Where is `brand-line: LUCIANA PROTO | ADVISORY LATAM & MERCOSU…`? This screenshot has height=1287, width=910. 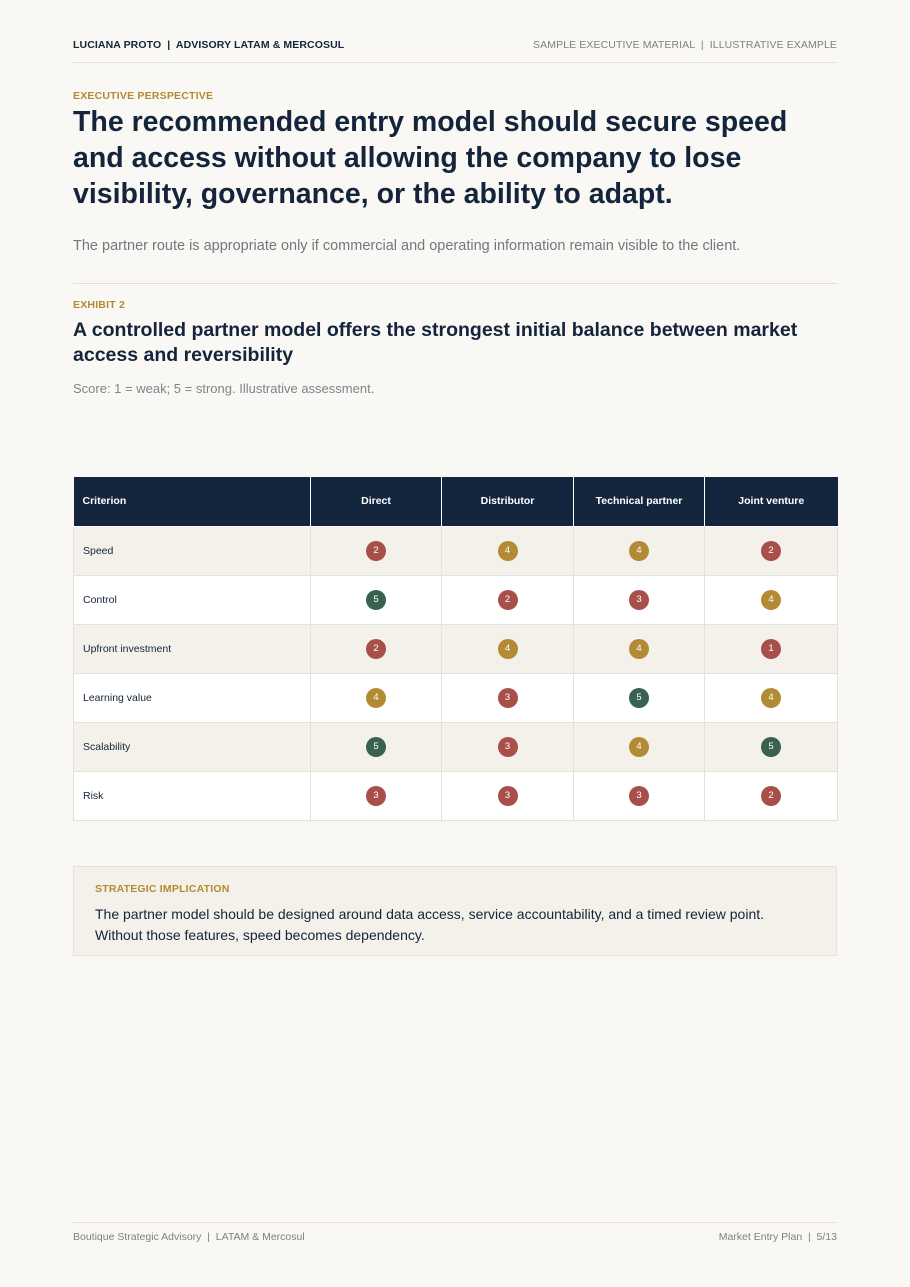 brand-line: LUCIANA PROTO | ADVISORY LATAM & MERCOSU… is located at coordinates (209, 45).